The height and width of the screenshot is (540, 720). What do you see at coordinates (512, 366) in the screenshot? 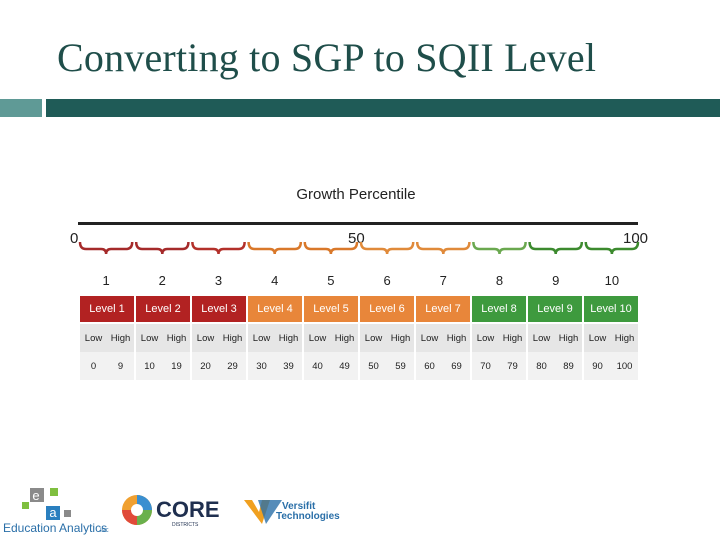
I see `high-value: 79` at bounding box center [512, 366].